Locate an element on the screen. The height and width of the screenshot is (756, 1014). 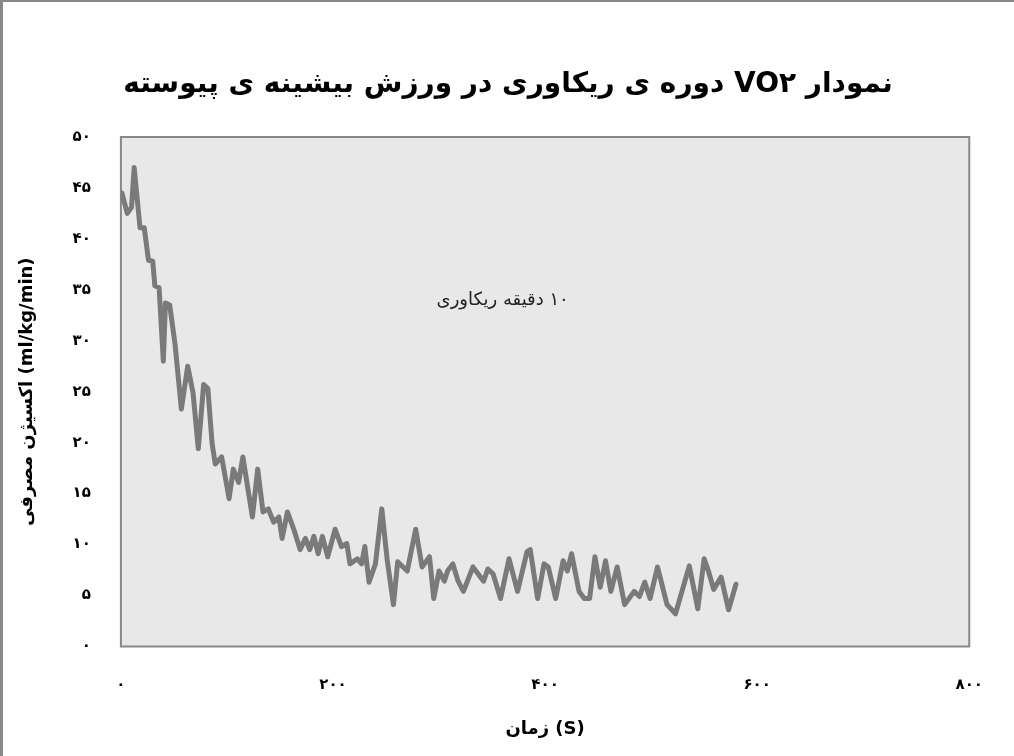
x-tick-label: ۶۰۰ is located at coordinates (757, 684).